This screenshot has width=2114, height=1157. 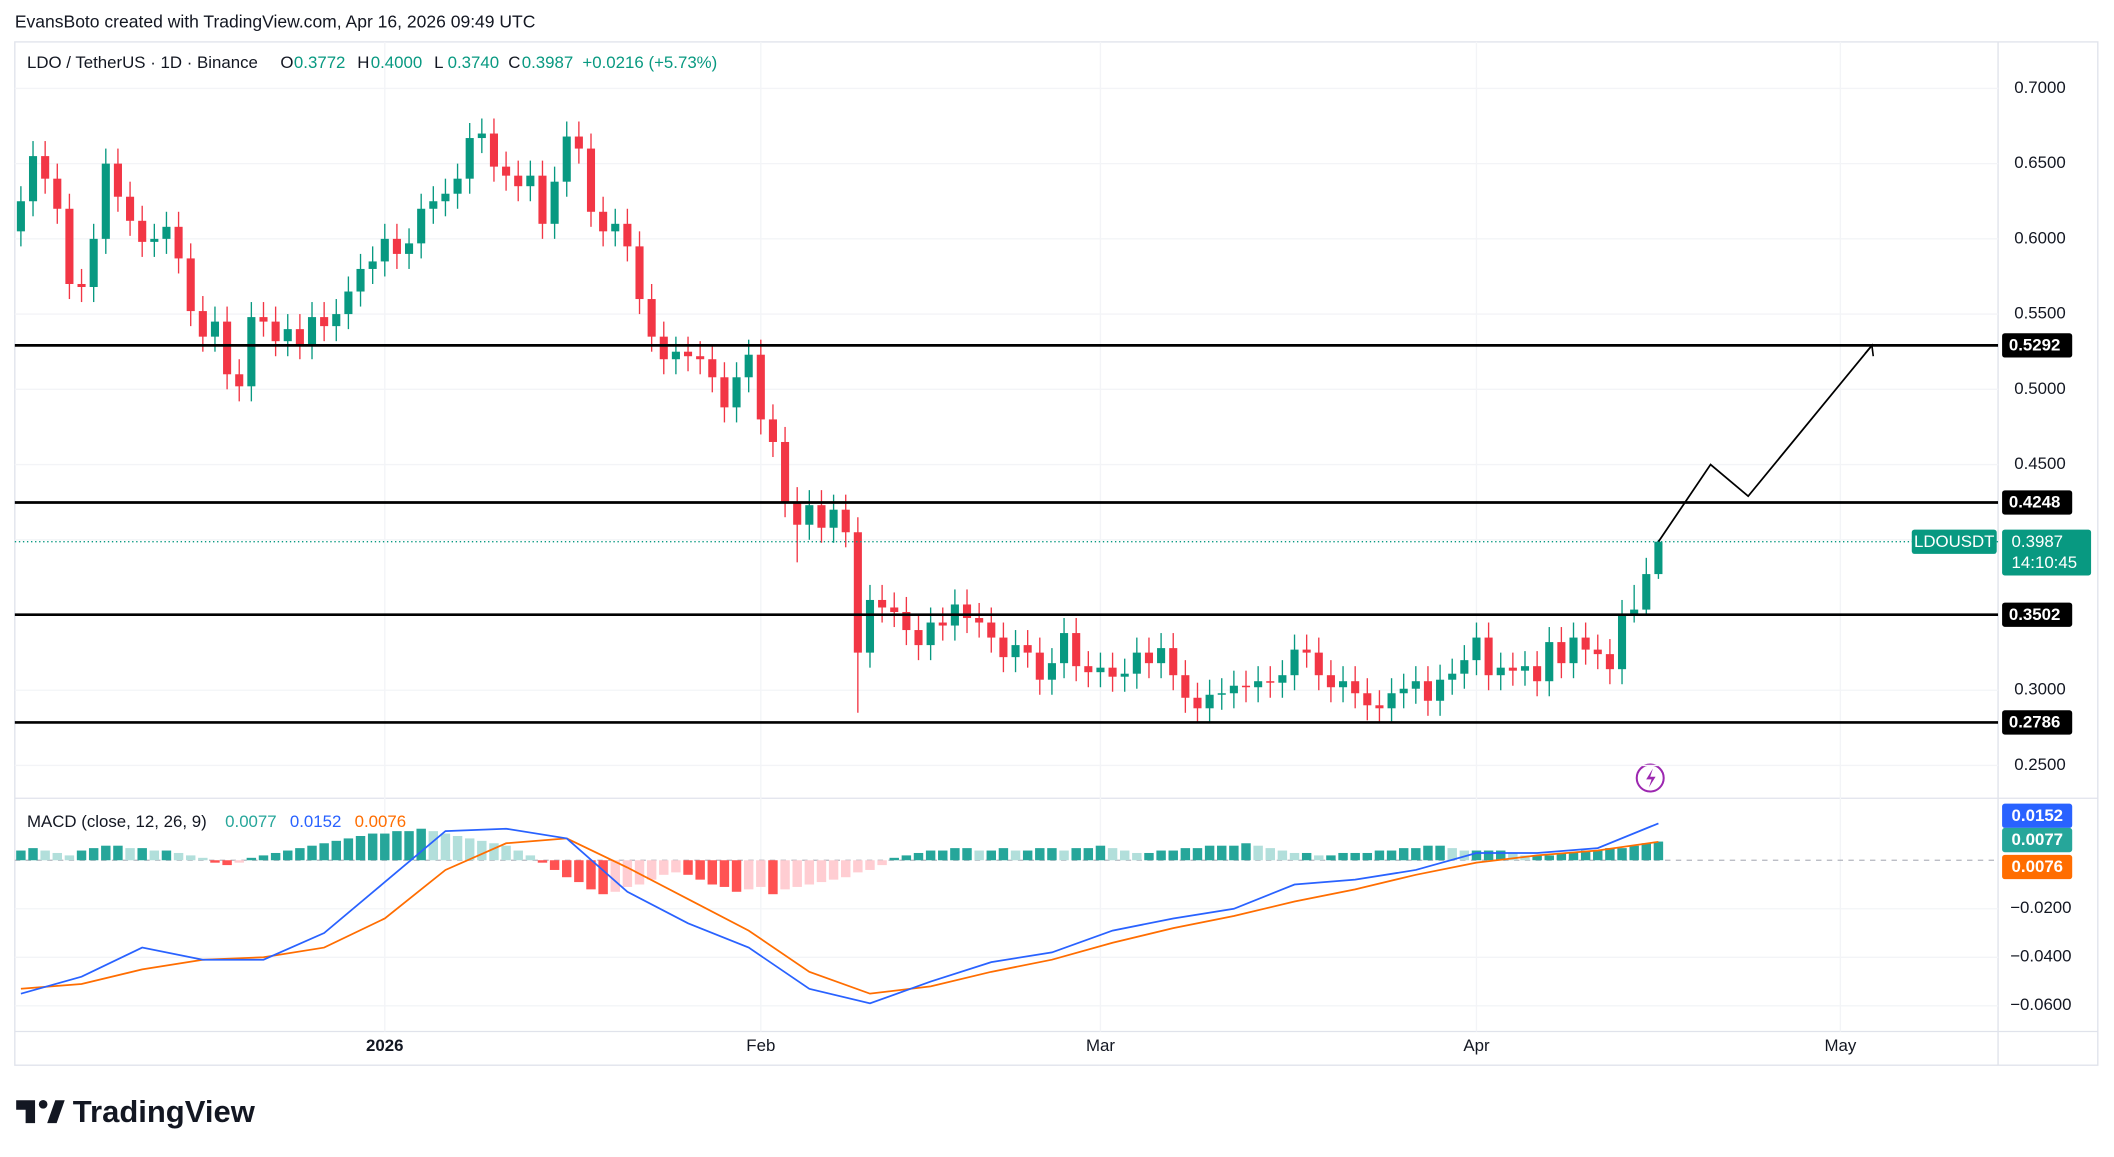 I want to click on indicator-value: 0.0077, so click(x=251, y=821).